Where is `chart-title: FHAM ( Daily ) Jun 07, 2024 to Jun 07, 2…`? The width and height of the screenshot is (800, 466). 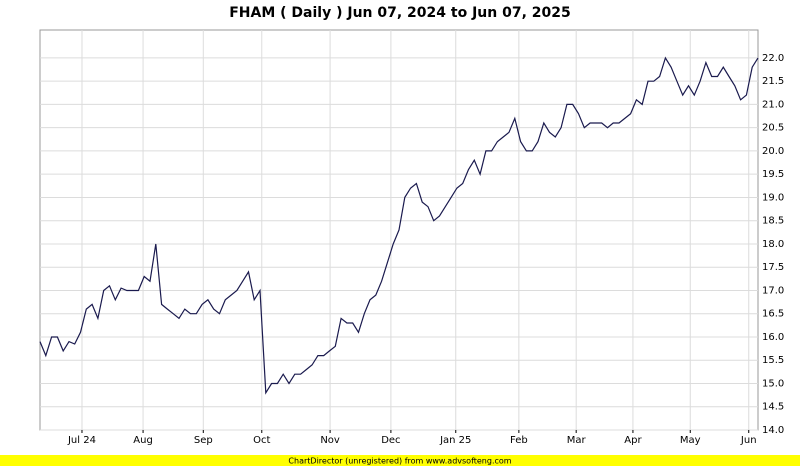 chart-title: FHAM ( Daily ) Jun 07, 2024 to Jun 07, 2… is located at coordinates (400, 13).